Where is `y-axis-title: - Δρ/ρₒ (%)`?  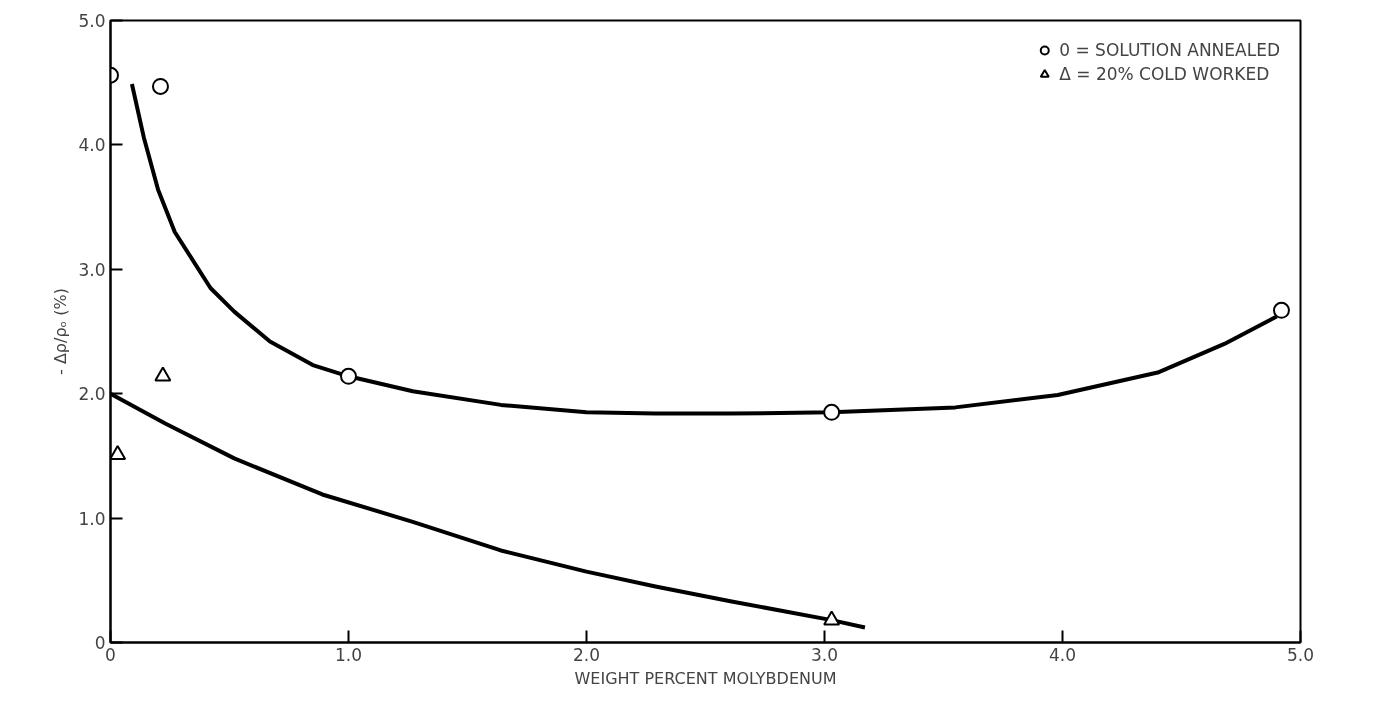
y-axis-title: - Δρ/ρₒ (%) is located at coordinates (61, 331).